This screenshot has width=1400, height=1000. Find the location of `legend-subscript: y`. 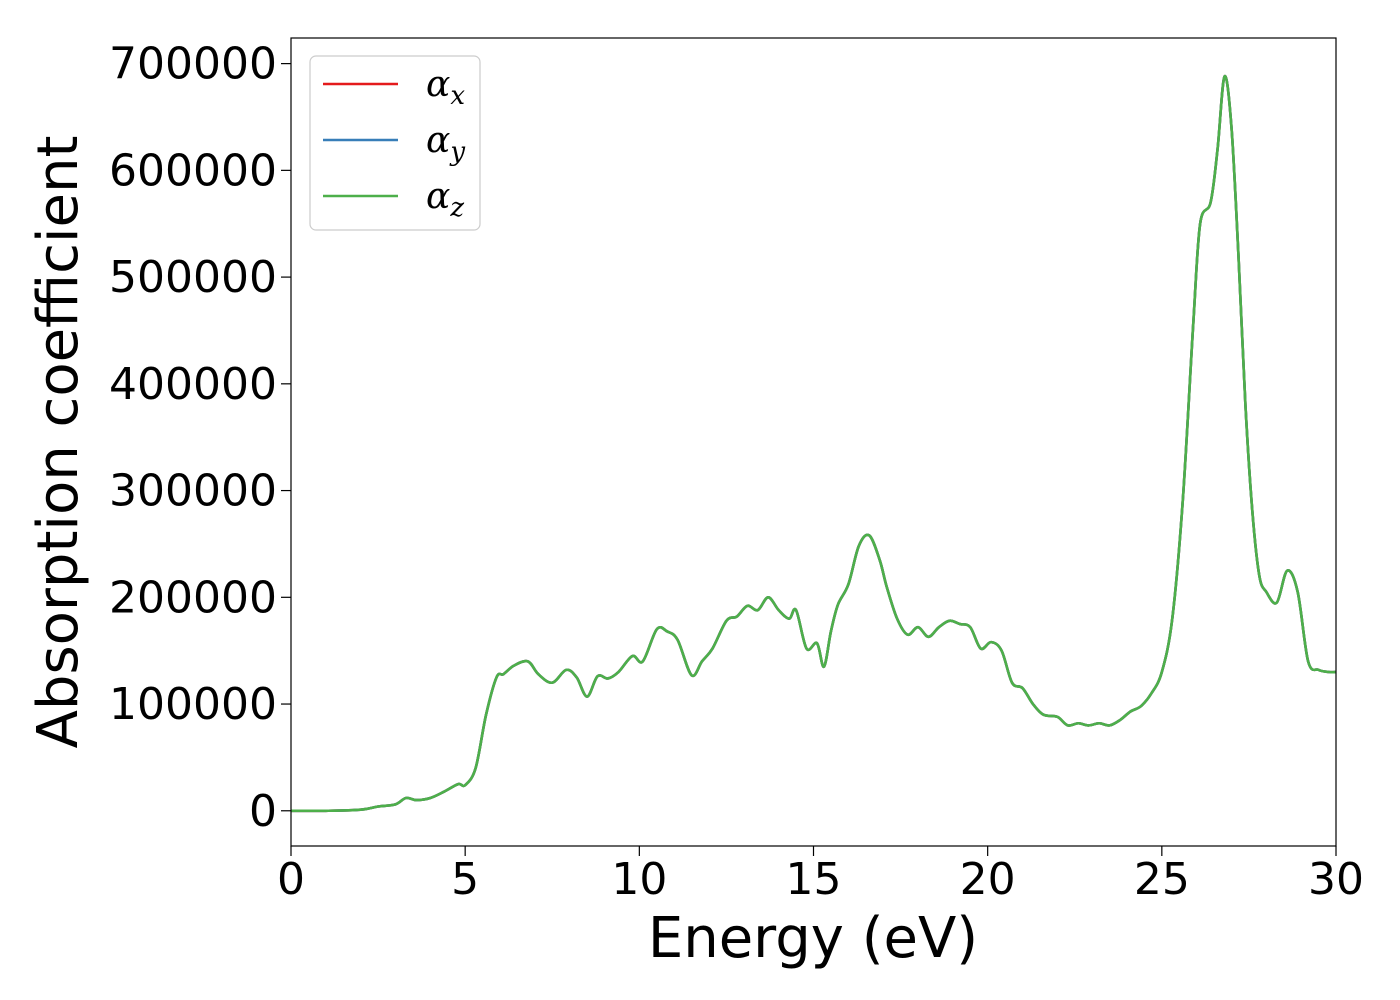

legend-subscript: y is located at coordinates (457, 152).